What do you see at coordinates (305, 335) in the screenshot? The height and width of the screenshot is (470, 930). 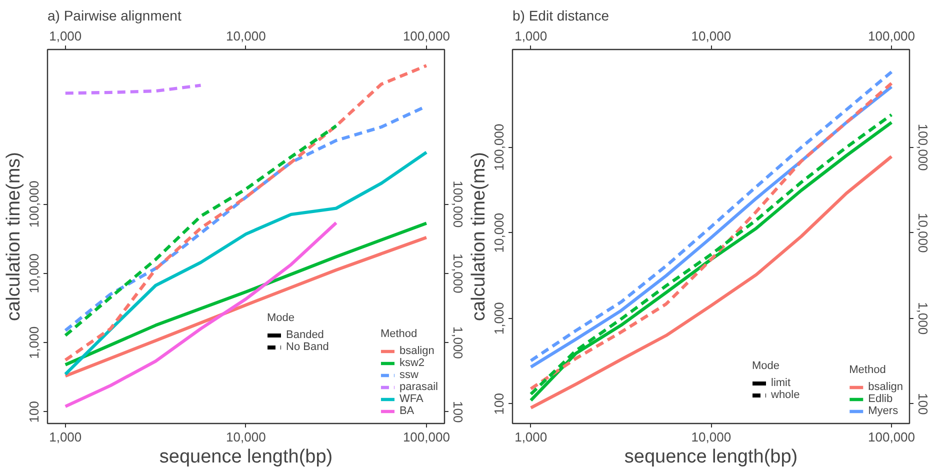 I see `annotation: Banded` at bounding box center [305, 335].